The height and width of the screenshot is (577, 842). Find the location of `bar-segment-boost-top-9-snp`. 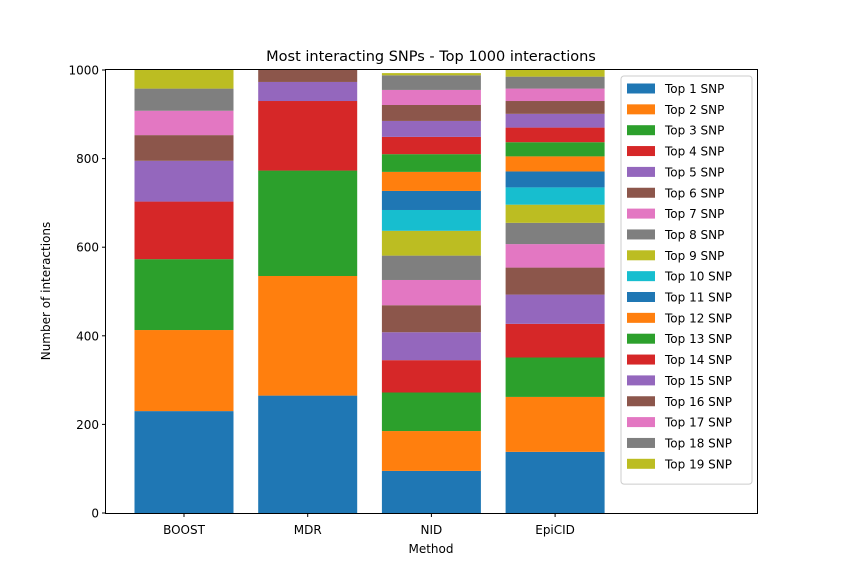

bar-segment-boost-top-9-snp is located at coordinates (184, 79).